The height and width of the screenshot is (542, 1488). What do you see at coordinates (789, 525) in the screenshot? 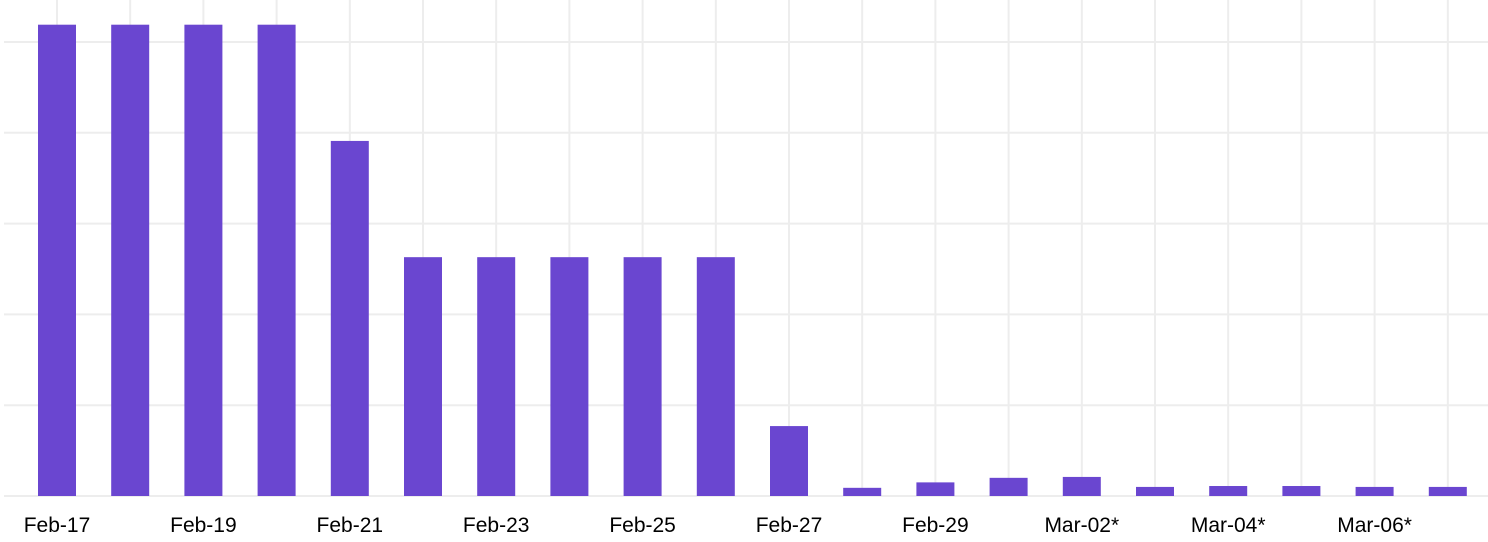
I see `x-tick-label: Feb-27` at bounding box center [789, 525].